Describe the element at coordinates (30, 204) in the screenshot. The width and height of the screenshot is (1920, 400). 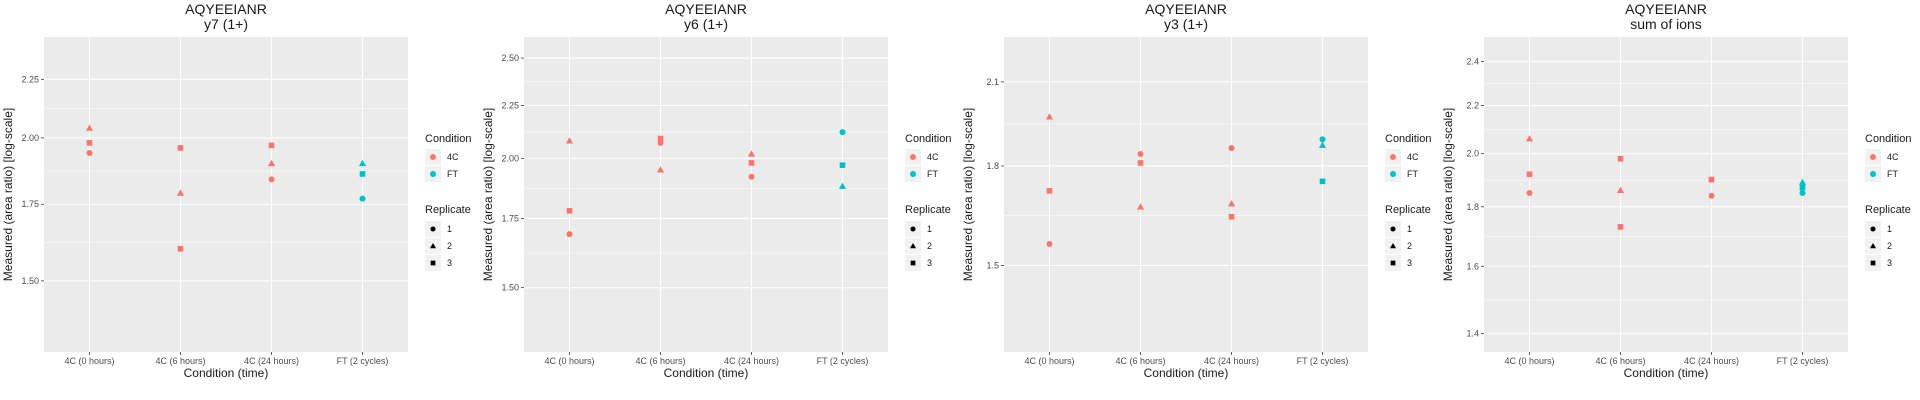
I see `y-tick-label: 1.75` at that location.